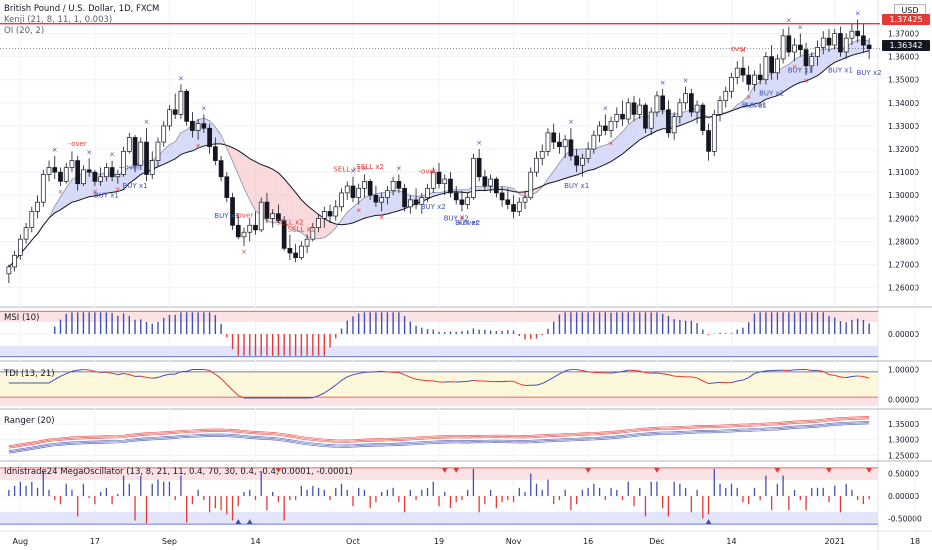 This screenshot has width=932, height=550. Describe the element at coordinates (22, 318) in the screenshot. I see `msi-pane-label: MSI (10)` at that location.